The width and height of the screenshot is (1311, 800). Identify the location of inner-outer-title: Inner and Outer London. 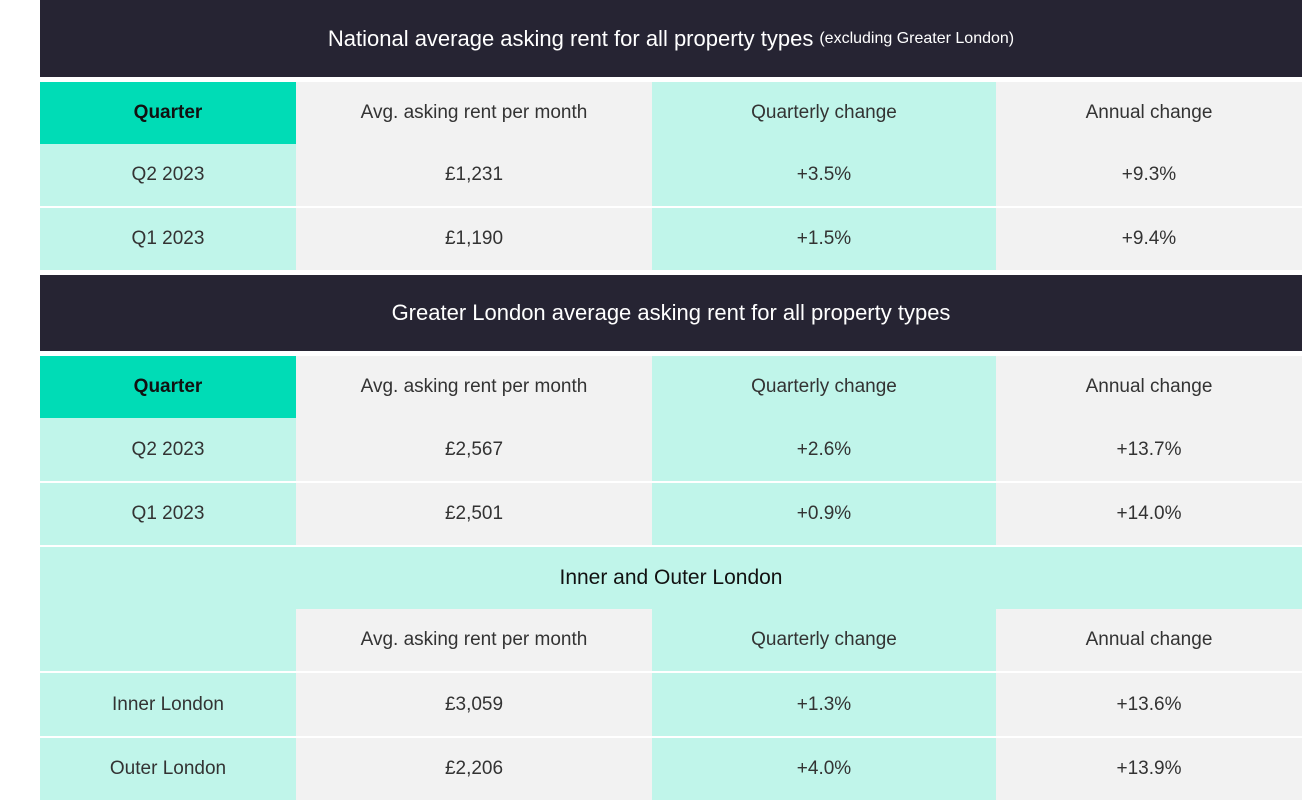
(671, 578).